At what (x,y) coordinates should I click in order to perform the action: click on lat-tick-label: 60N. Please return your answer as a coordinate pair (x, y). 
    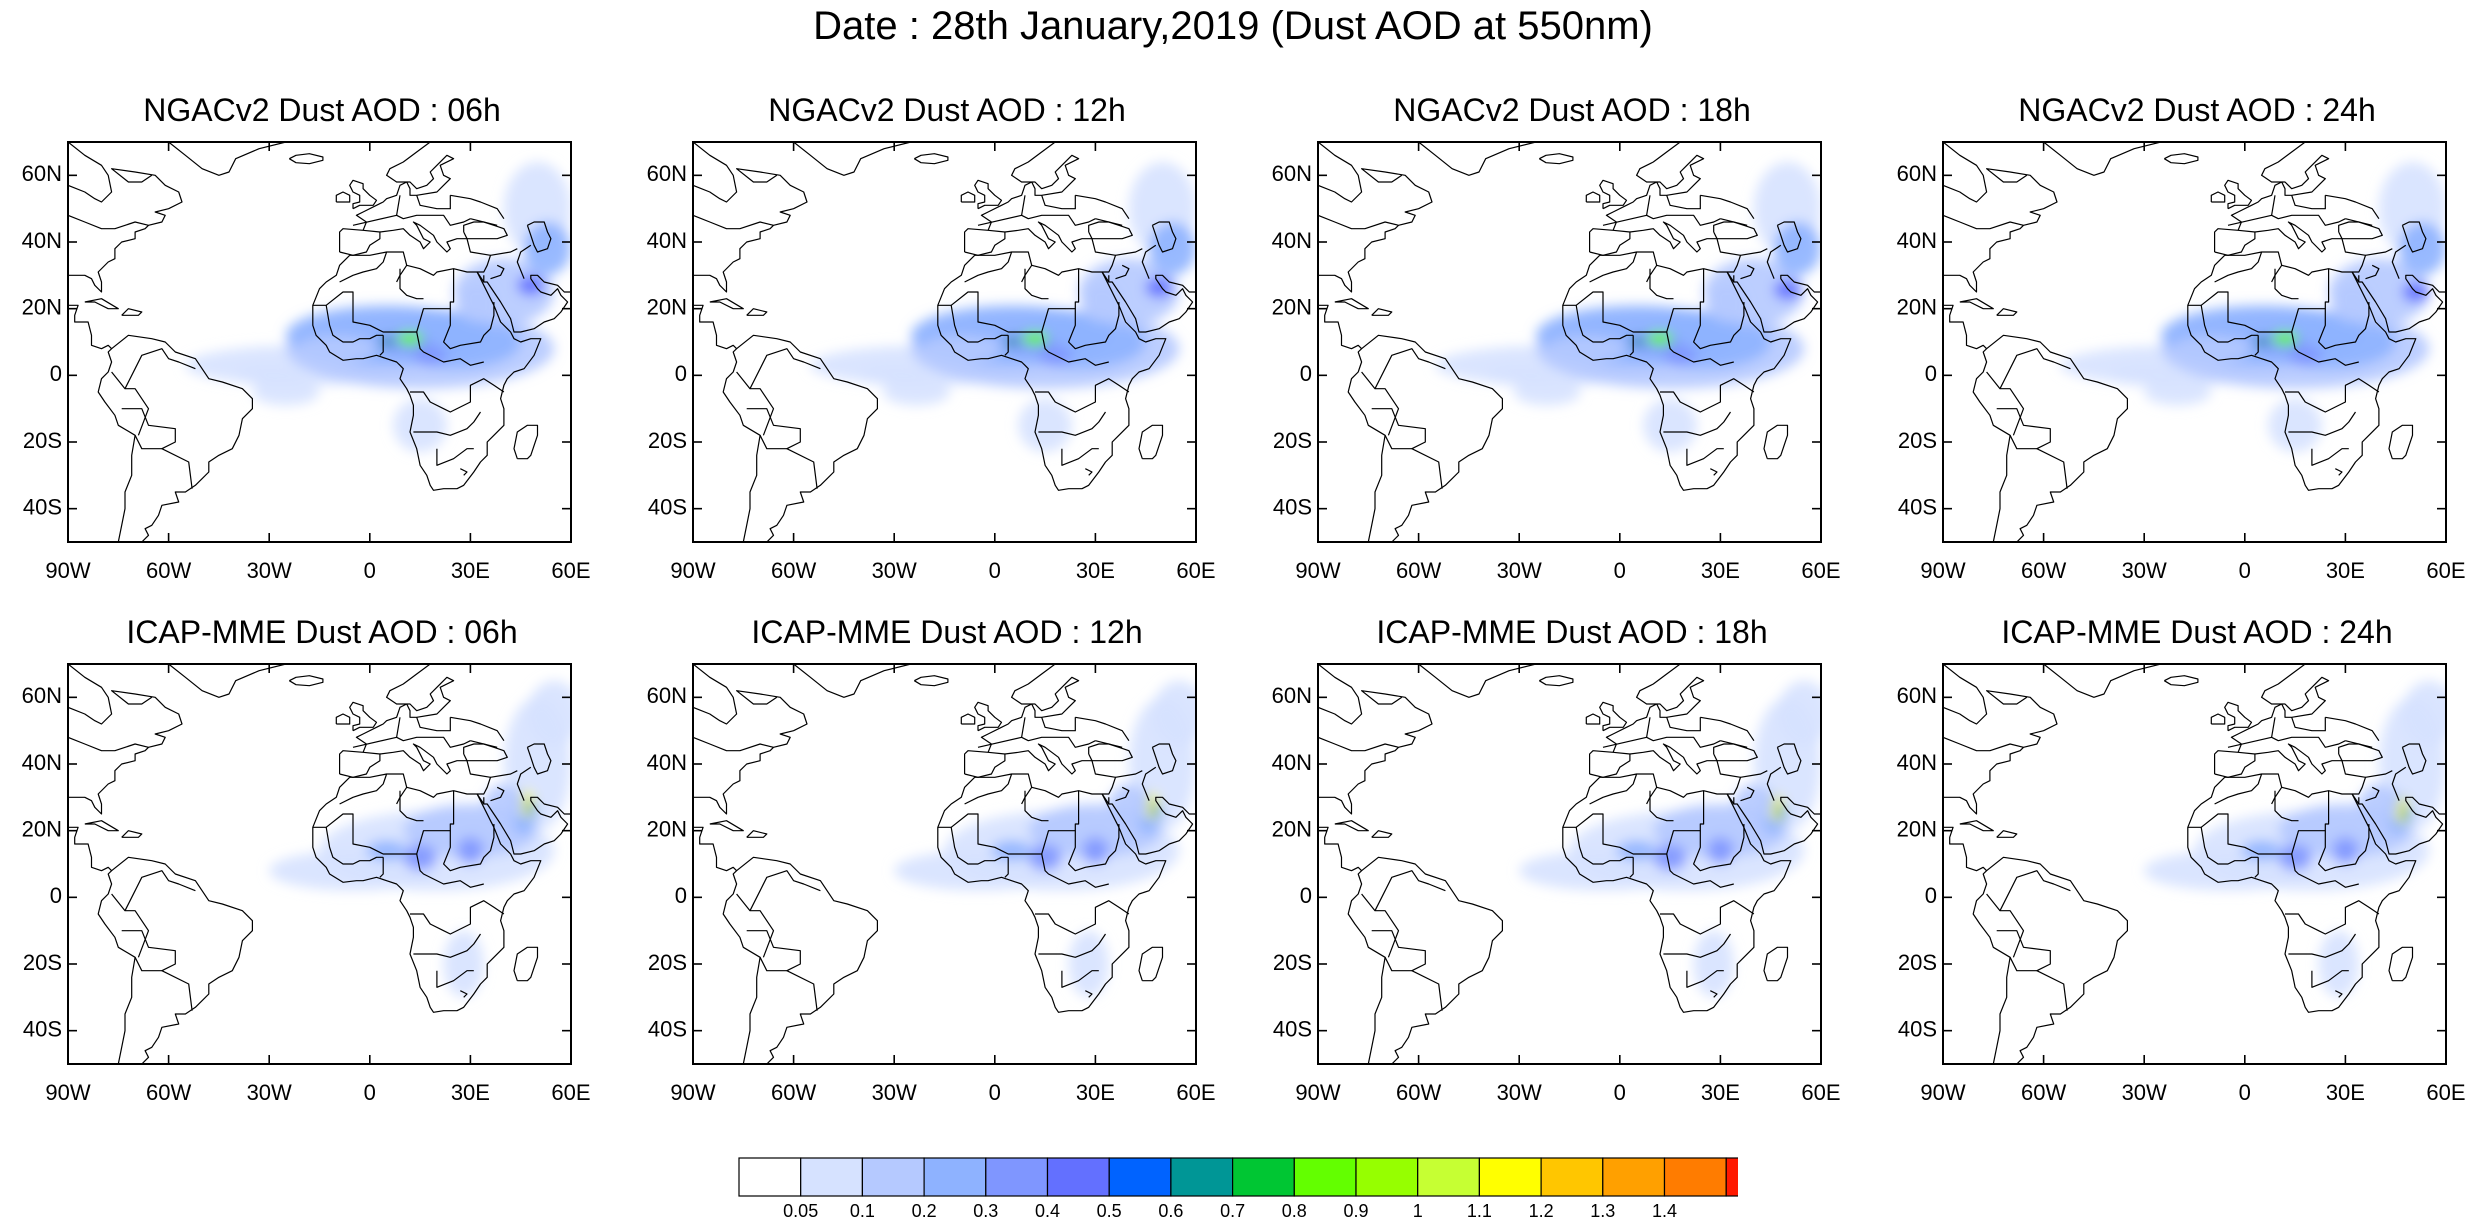
    Looking at the image, I should click on (667, 173).